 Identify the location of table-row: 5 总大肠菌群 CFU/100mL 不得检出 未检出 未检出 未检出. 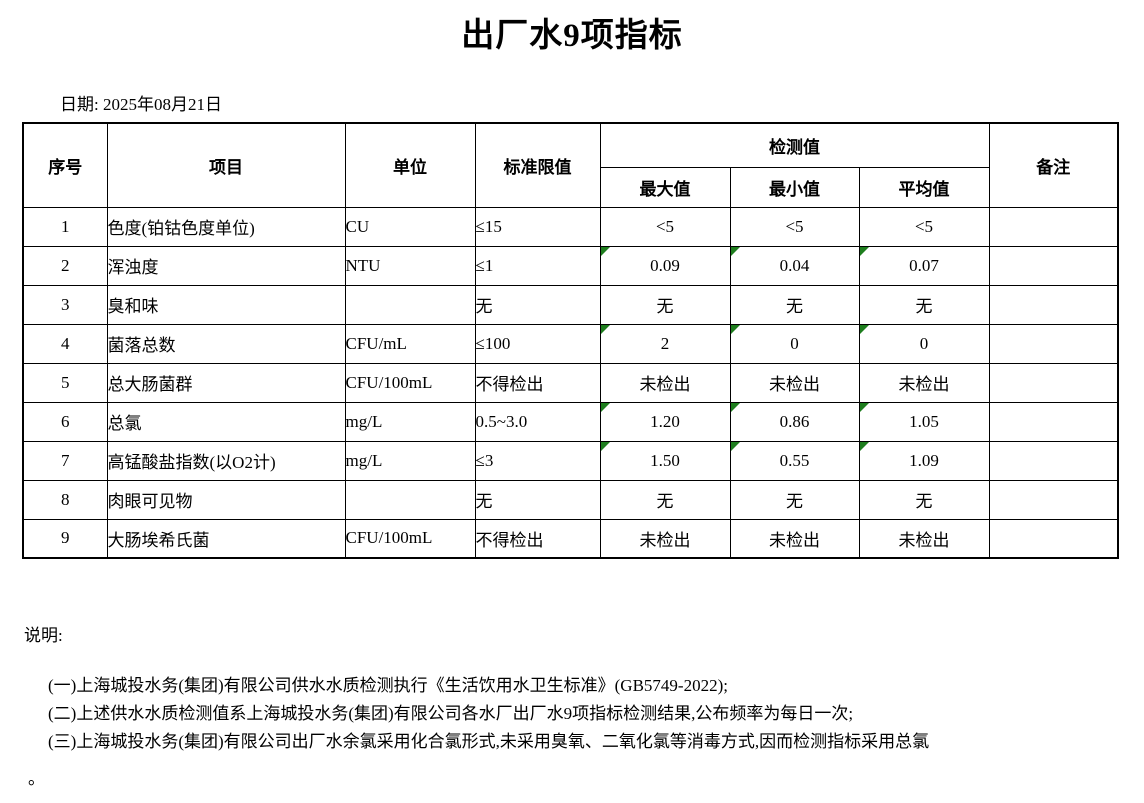
(570, 382).